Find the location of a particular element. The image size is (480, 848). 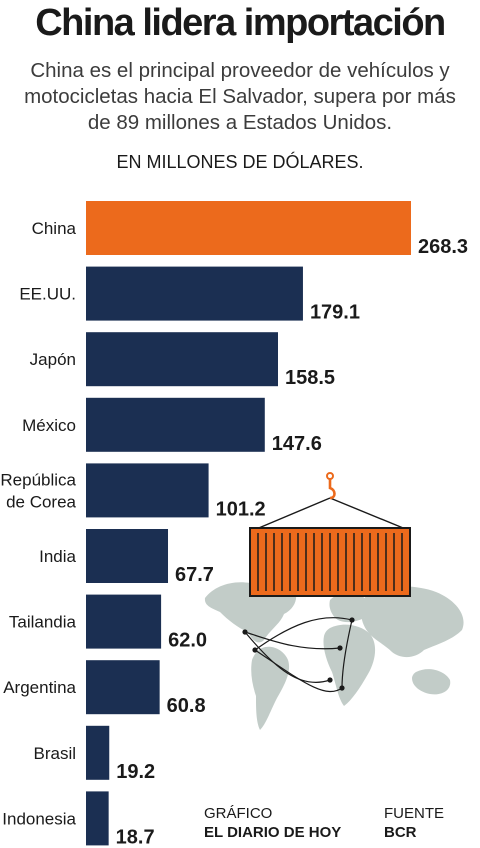

value-label-1: 179.1 is located at coordinates (335, 313).